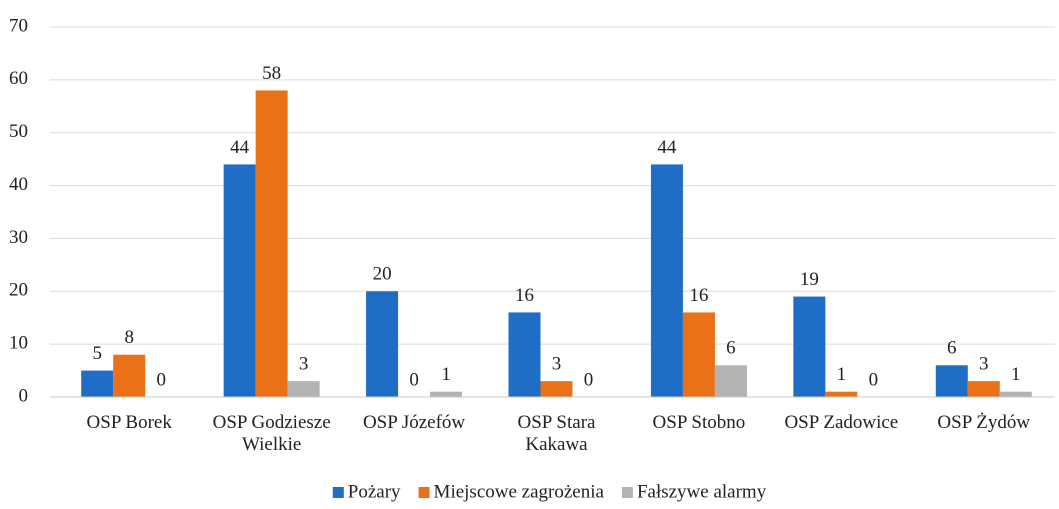  Describe the element at coordinates (809, 279) in the screenshot. I see `data-label: 19` at that location.